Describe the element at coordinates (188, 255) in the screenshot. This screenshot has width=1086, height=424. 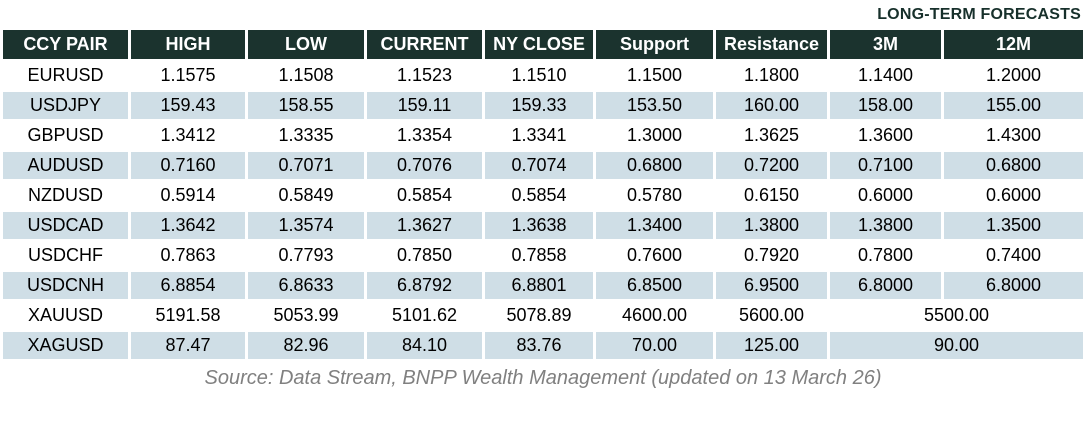
I see `value-cell: 0.7863` at that location.